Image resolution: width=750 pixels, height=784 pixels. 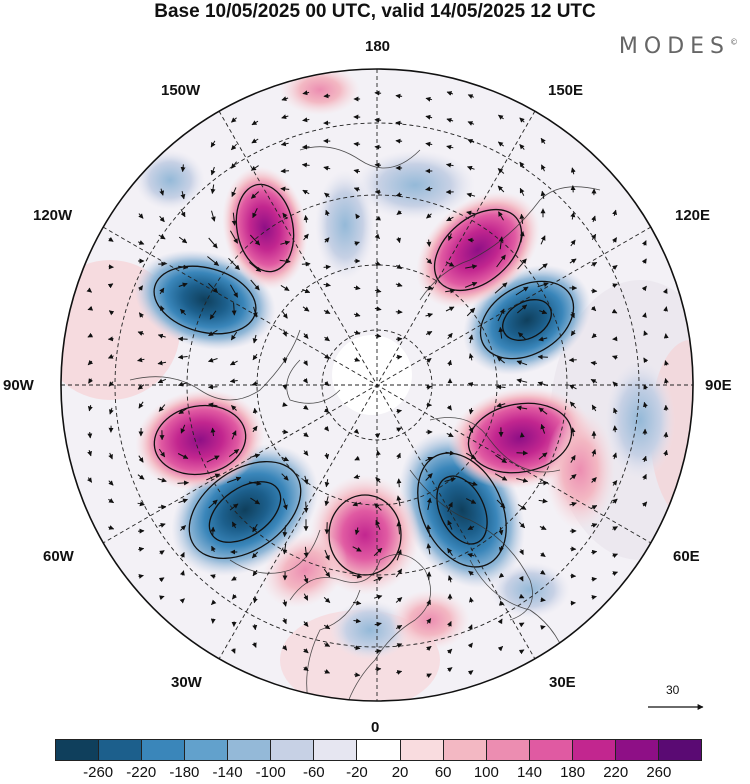 I want to click on lon-label-120e: 120E, so click(x=692, y=215).